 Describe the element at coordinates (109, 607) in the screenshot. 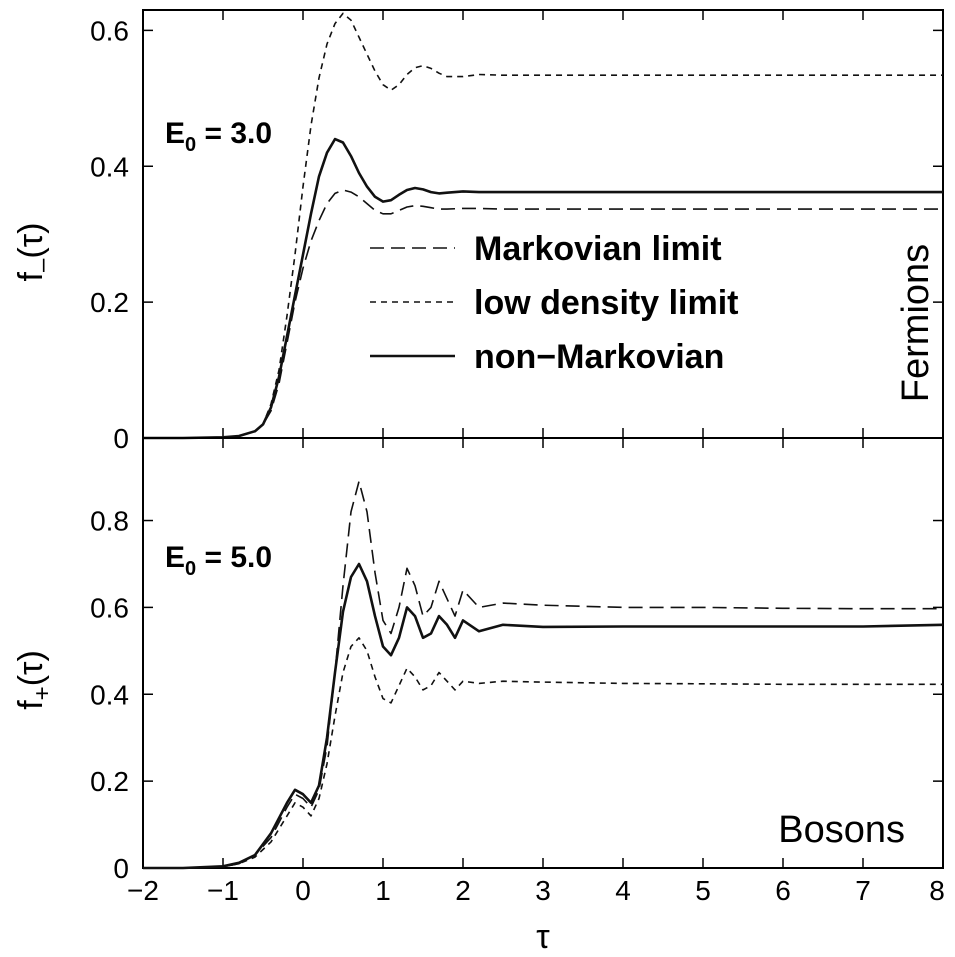

I see `bottom-y-tick-label: 0.6` at that location.